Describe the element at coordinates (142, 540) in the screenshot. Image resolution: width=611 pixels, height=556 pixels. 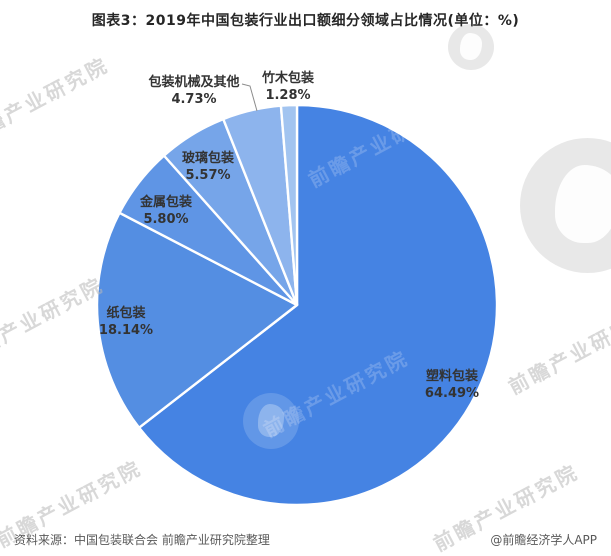
I see `source-text: 资料来源：中国包装联合会 前瞻产业研究院整理` at that location.